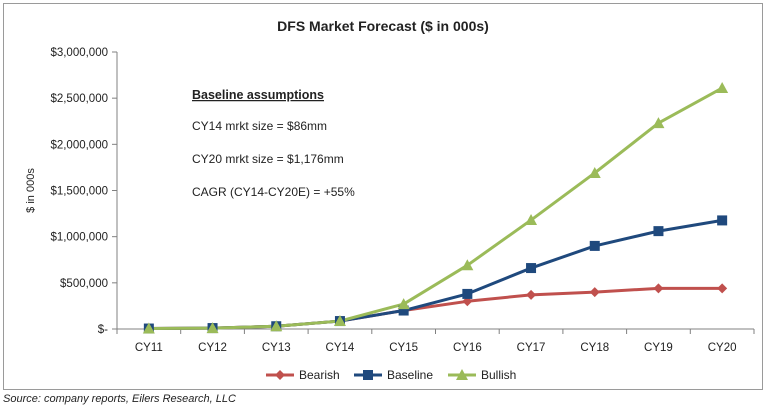 This screenshot has width=768, height=410. Describe the element at coordinates (258, 95) in the screenshot. I see `annotation-heading: Baseline assumptions` at that location.